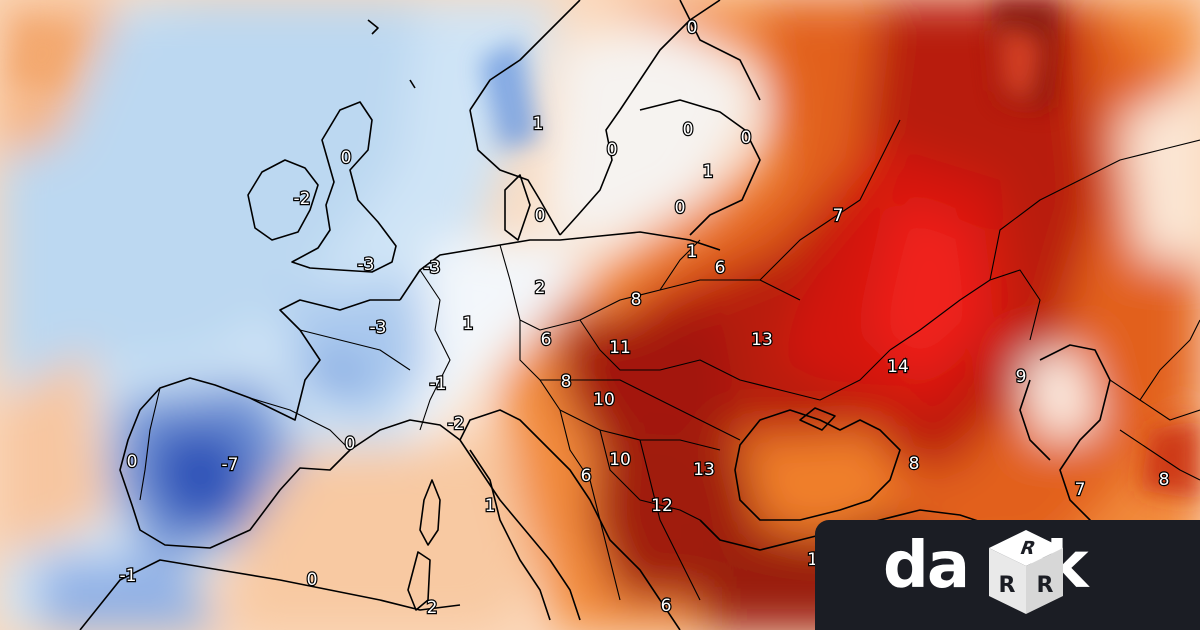  What do you see at coordinates (1164, 480) in the screenshot?
I see `value-label-kazakh: 8` at bounding box center [1164, 480].